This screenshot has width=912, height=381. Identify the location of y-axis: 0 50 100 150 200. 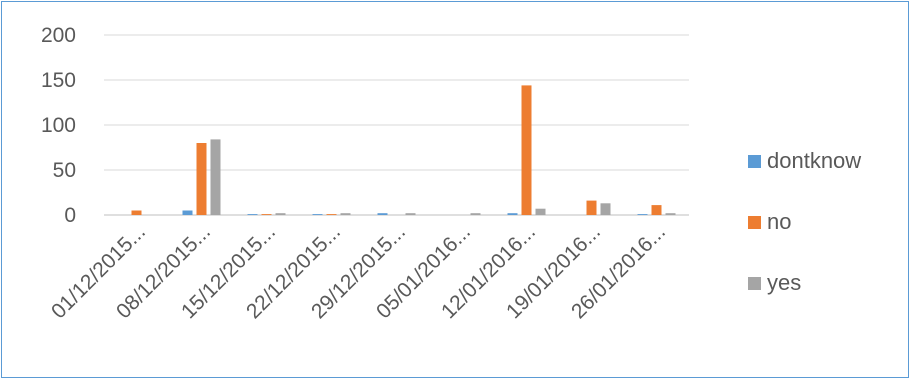
(58, 125).